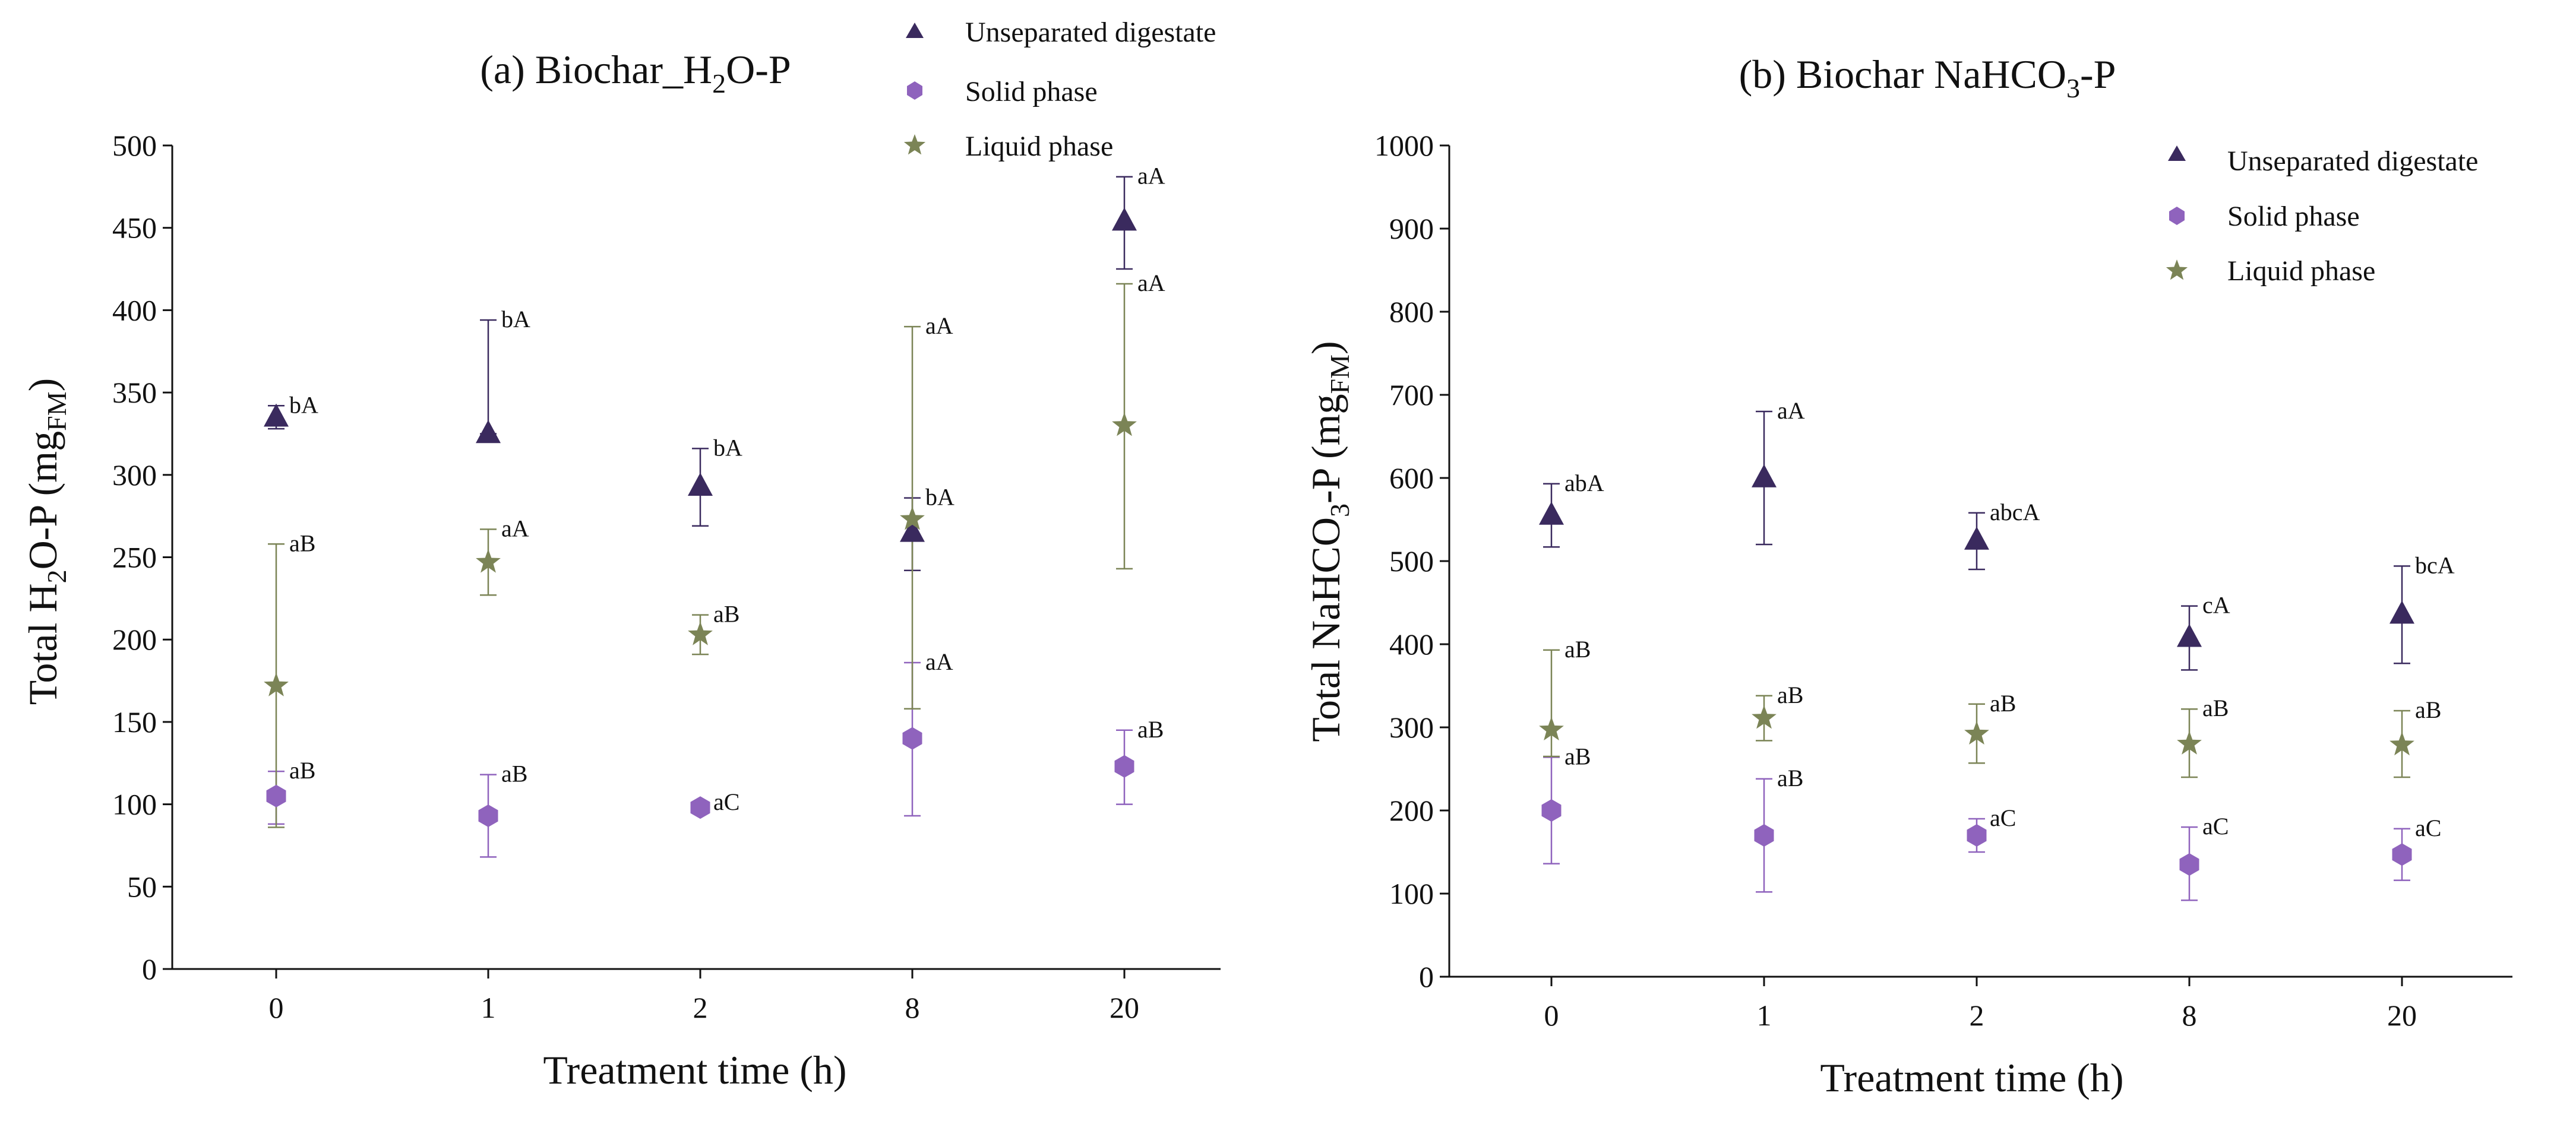 This screenshot has height=1121, width=2576. I want to click on unseparated-significance-label: bcA, so click(2435, 565).